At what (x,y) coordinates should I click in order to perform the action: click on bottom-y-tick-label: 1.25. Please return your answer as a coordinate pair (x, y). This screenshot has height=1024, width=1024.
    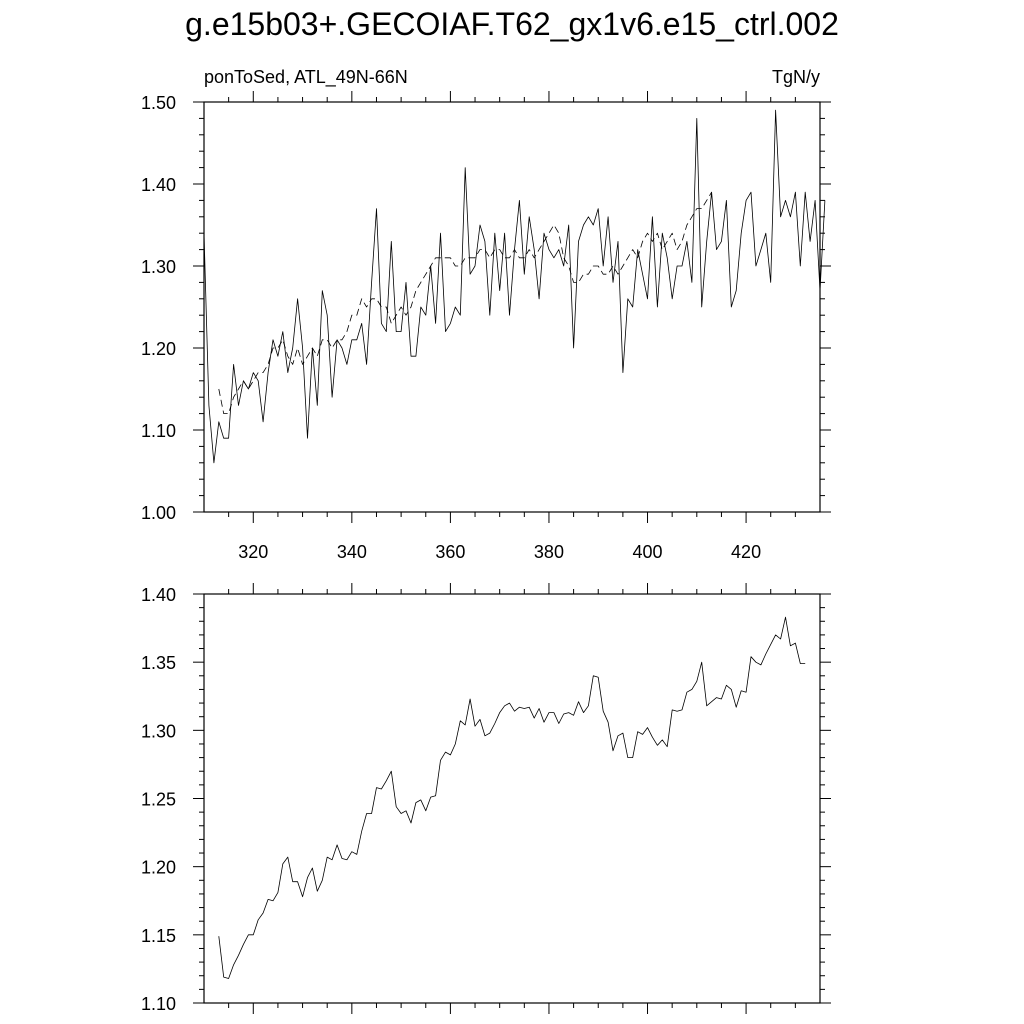
    Looking at the image, I should click on (158, 800).